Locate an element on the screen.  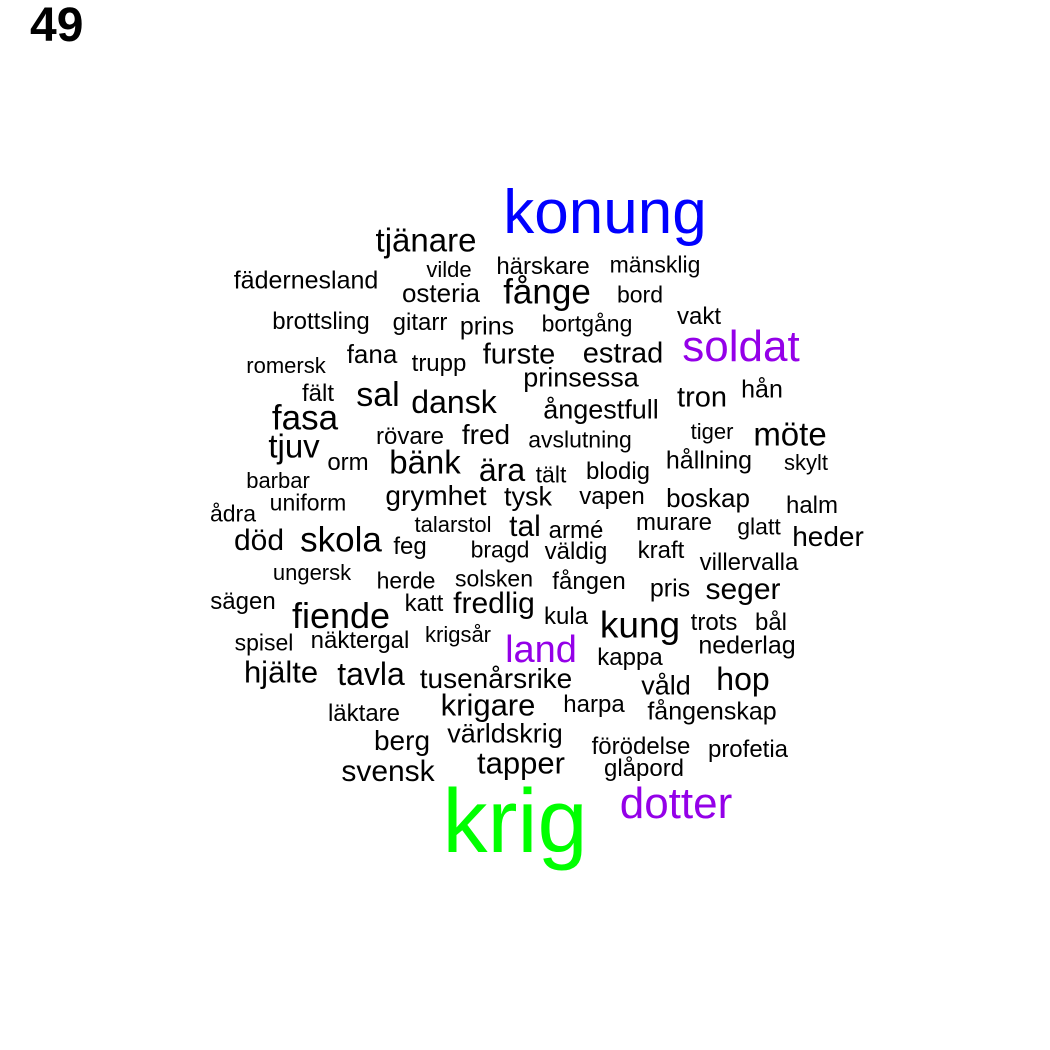
word-kung: kung is located at coordinates (640, 625).